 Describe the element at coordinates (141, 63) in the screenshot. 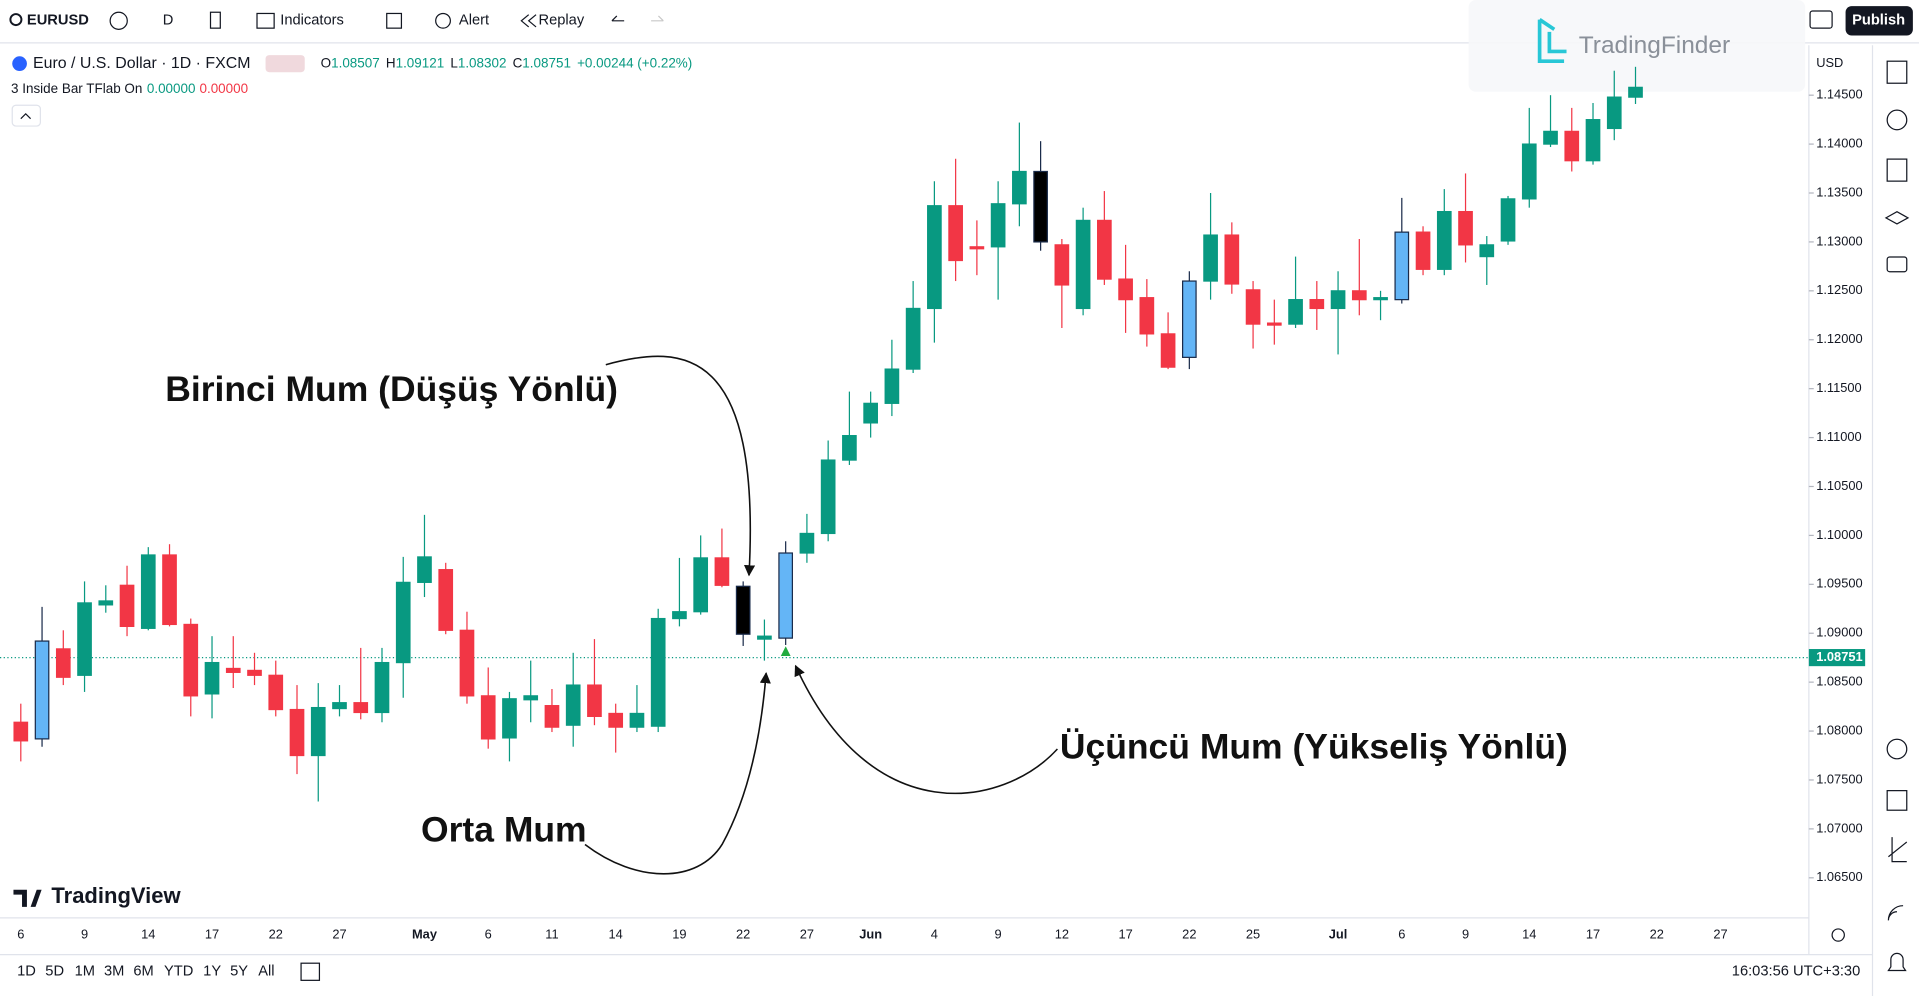

I see `legend-title: Euro / U.S. Dollar · 1D · FXCM` at that location.